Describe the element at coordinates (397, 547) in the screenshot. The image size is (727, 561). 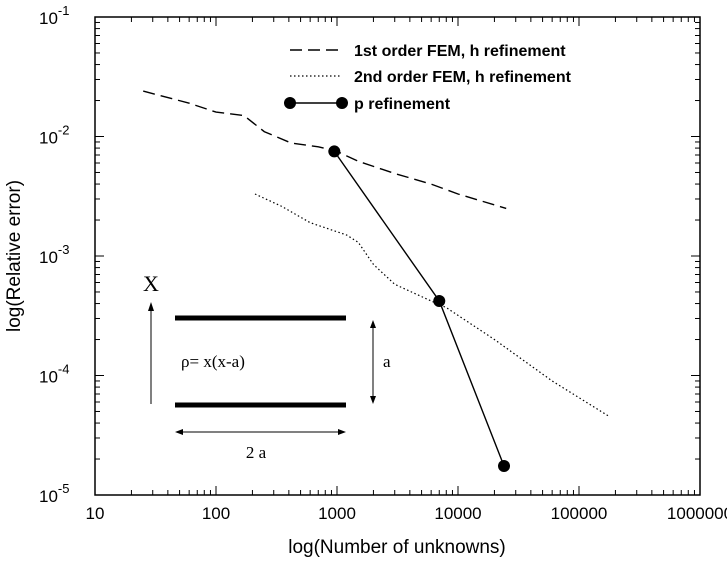
I see `x-axis-title: log(Number of unknowns)` at that location.